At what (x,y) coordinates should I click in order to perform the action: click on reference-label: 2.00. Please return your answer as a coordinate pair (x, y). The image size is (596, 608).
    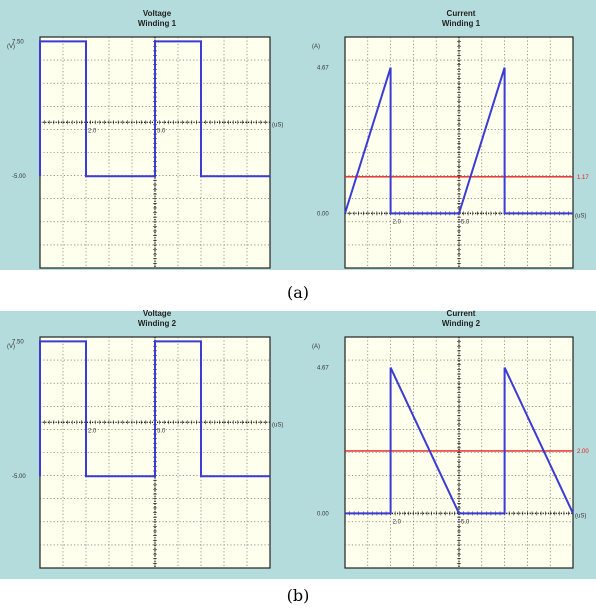
    Looking at the image, I should click on (583, 452).